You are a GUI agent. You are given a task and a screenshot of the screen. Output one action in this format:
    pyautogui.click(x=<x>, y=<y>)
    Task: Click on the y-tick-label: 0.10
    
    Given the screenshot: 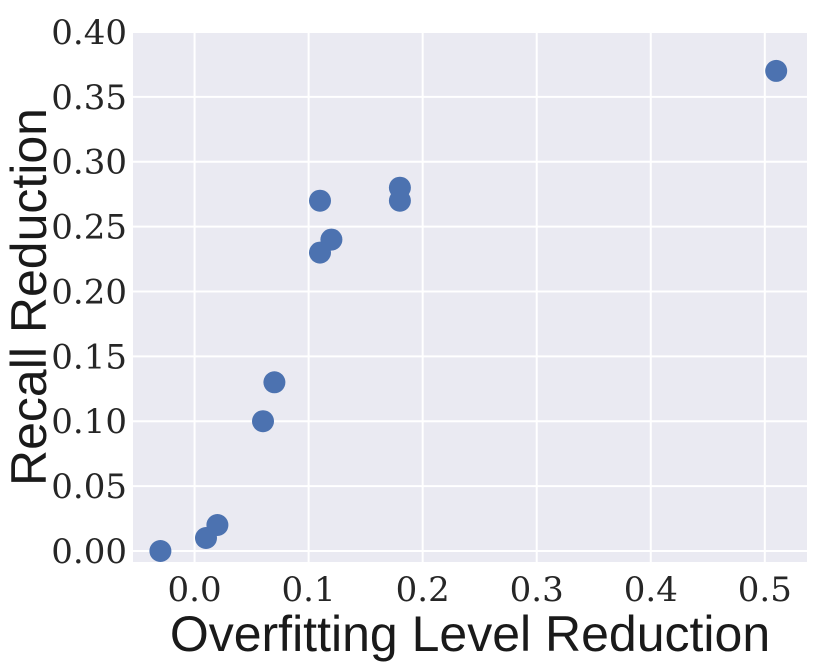 What is the action you would take?
    pyautogui.click(x=89, y=422)
    